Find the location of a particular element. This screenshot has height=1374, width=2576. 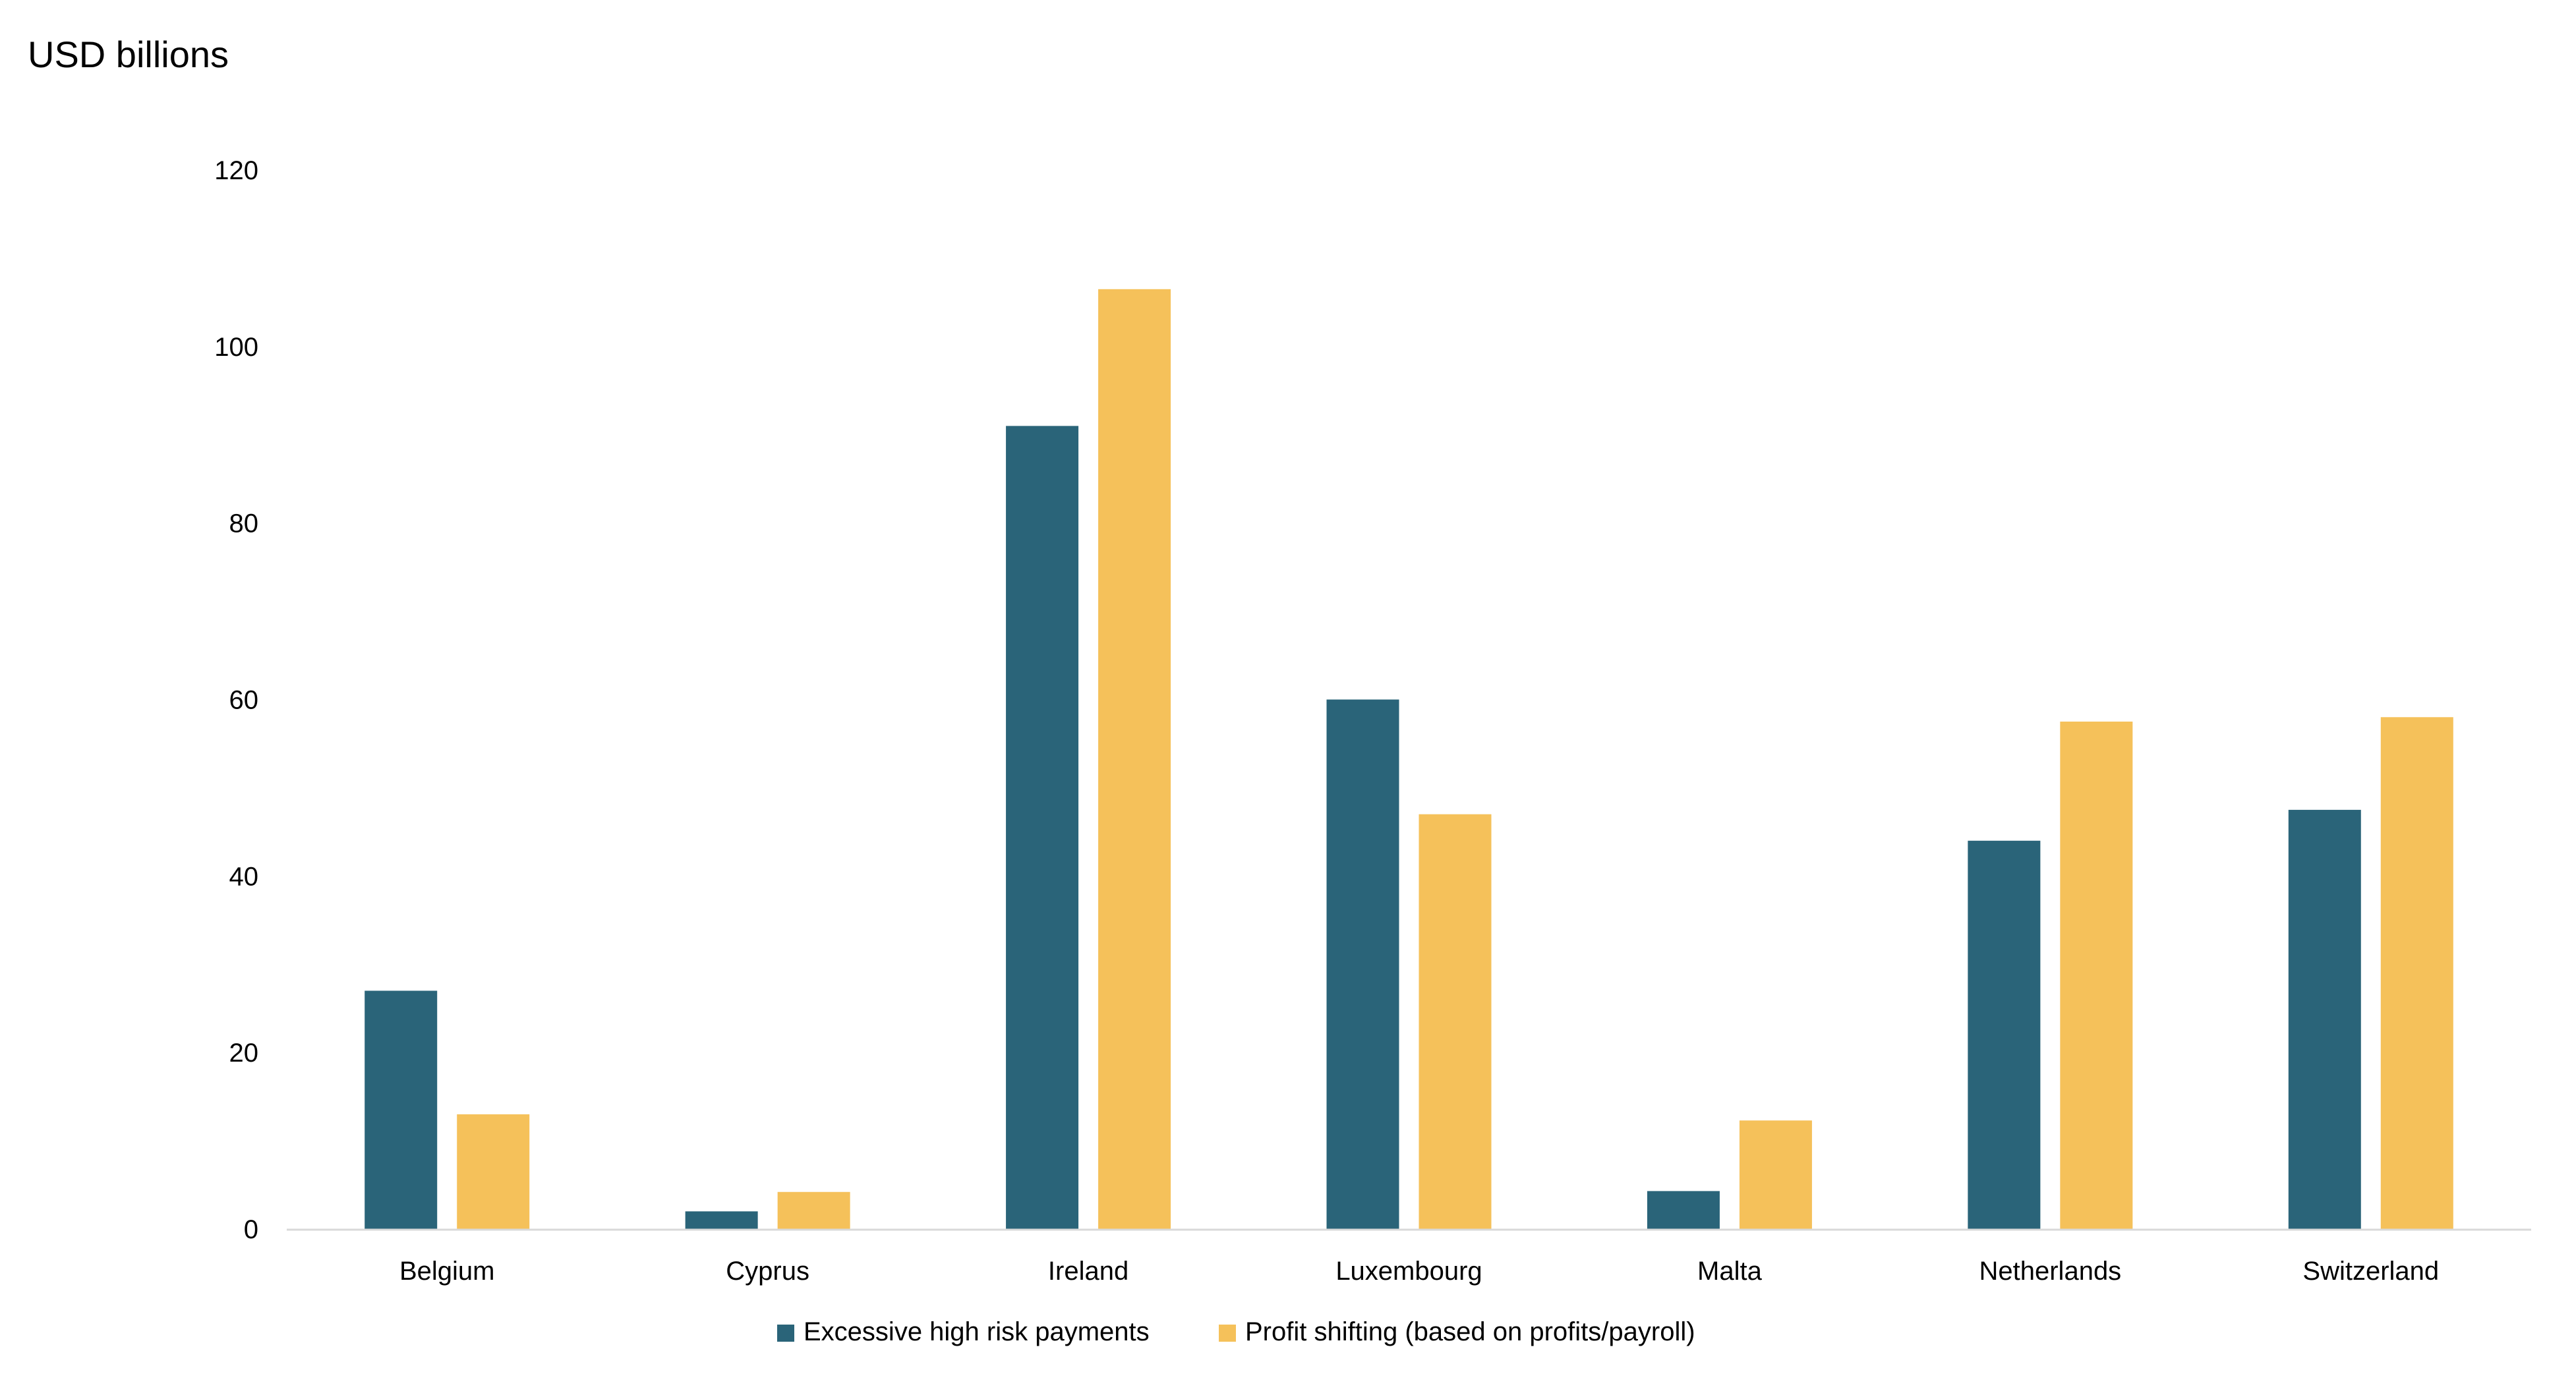

x-tick-label: Malta is located at coordinates (1730, 1271).